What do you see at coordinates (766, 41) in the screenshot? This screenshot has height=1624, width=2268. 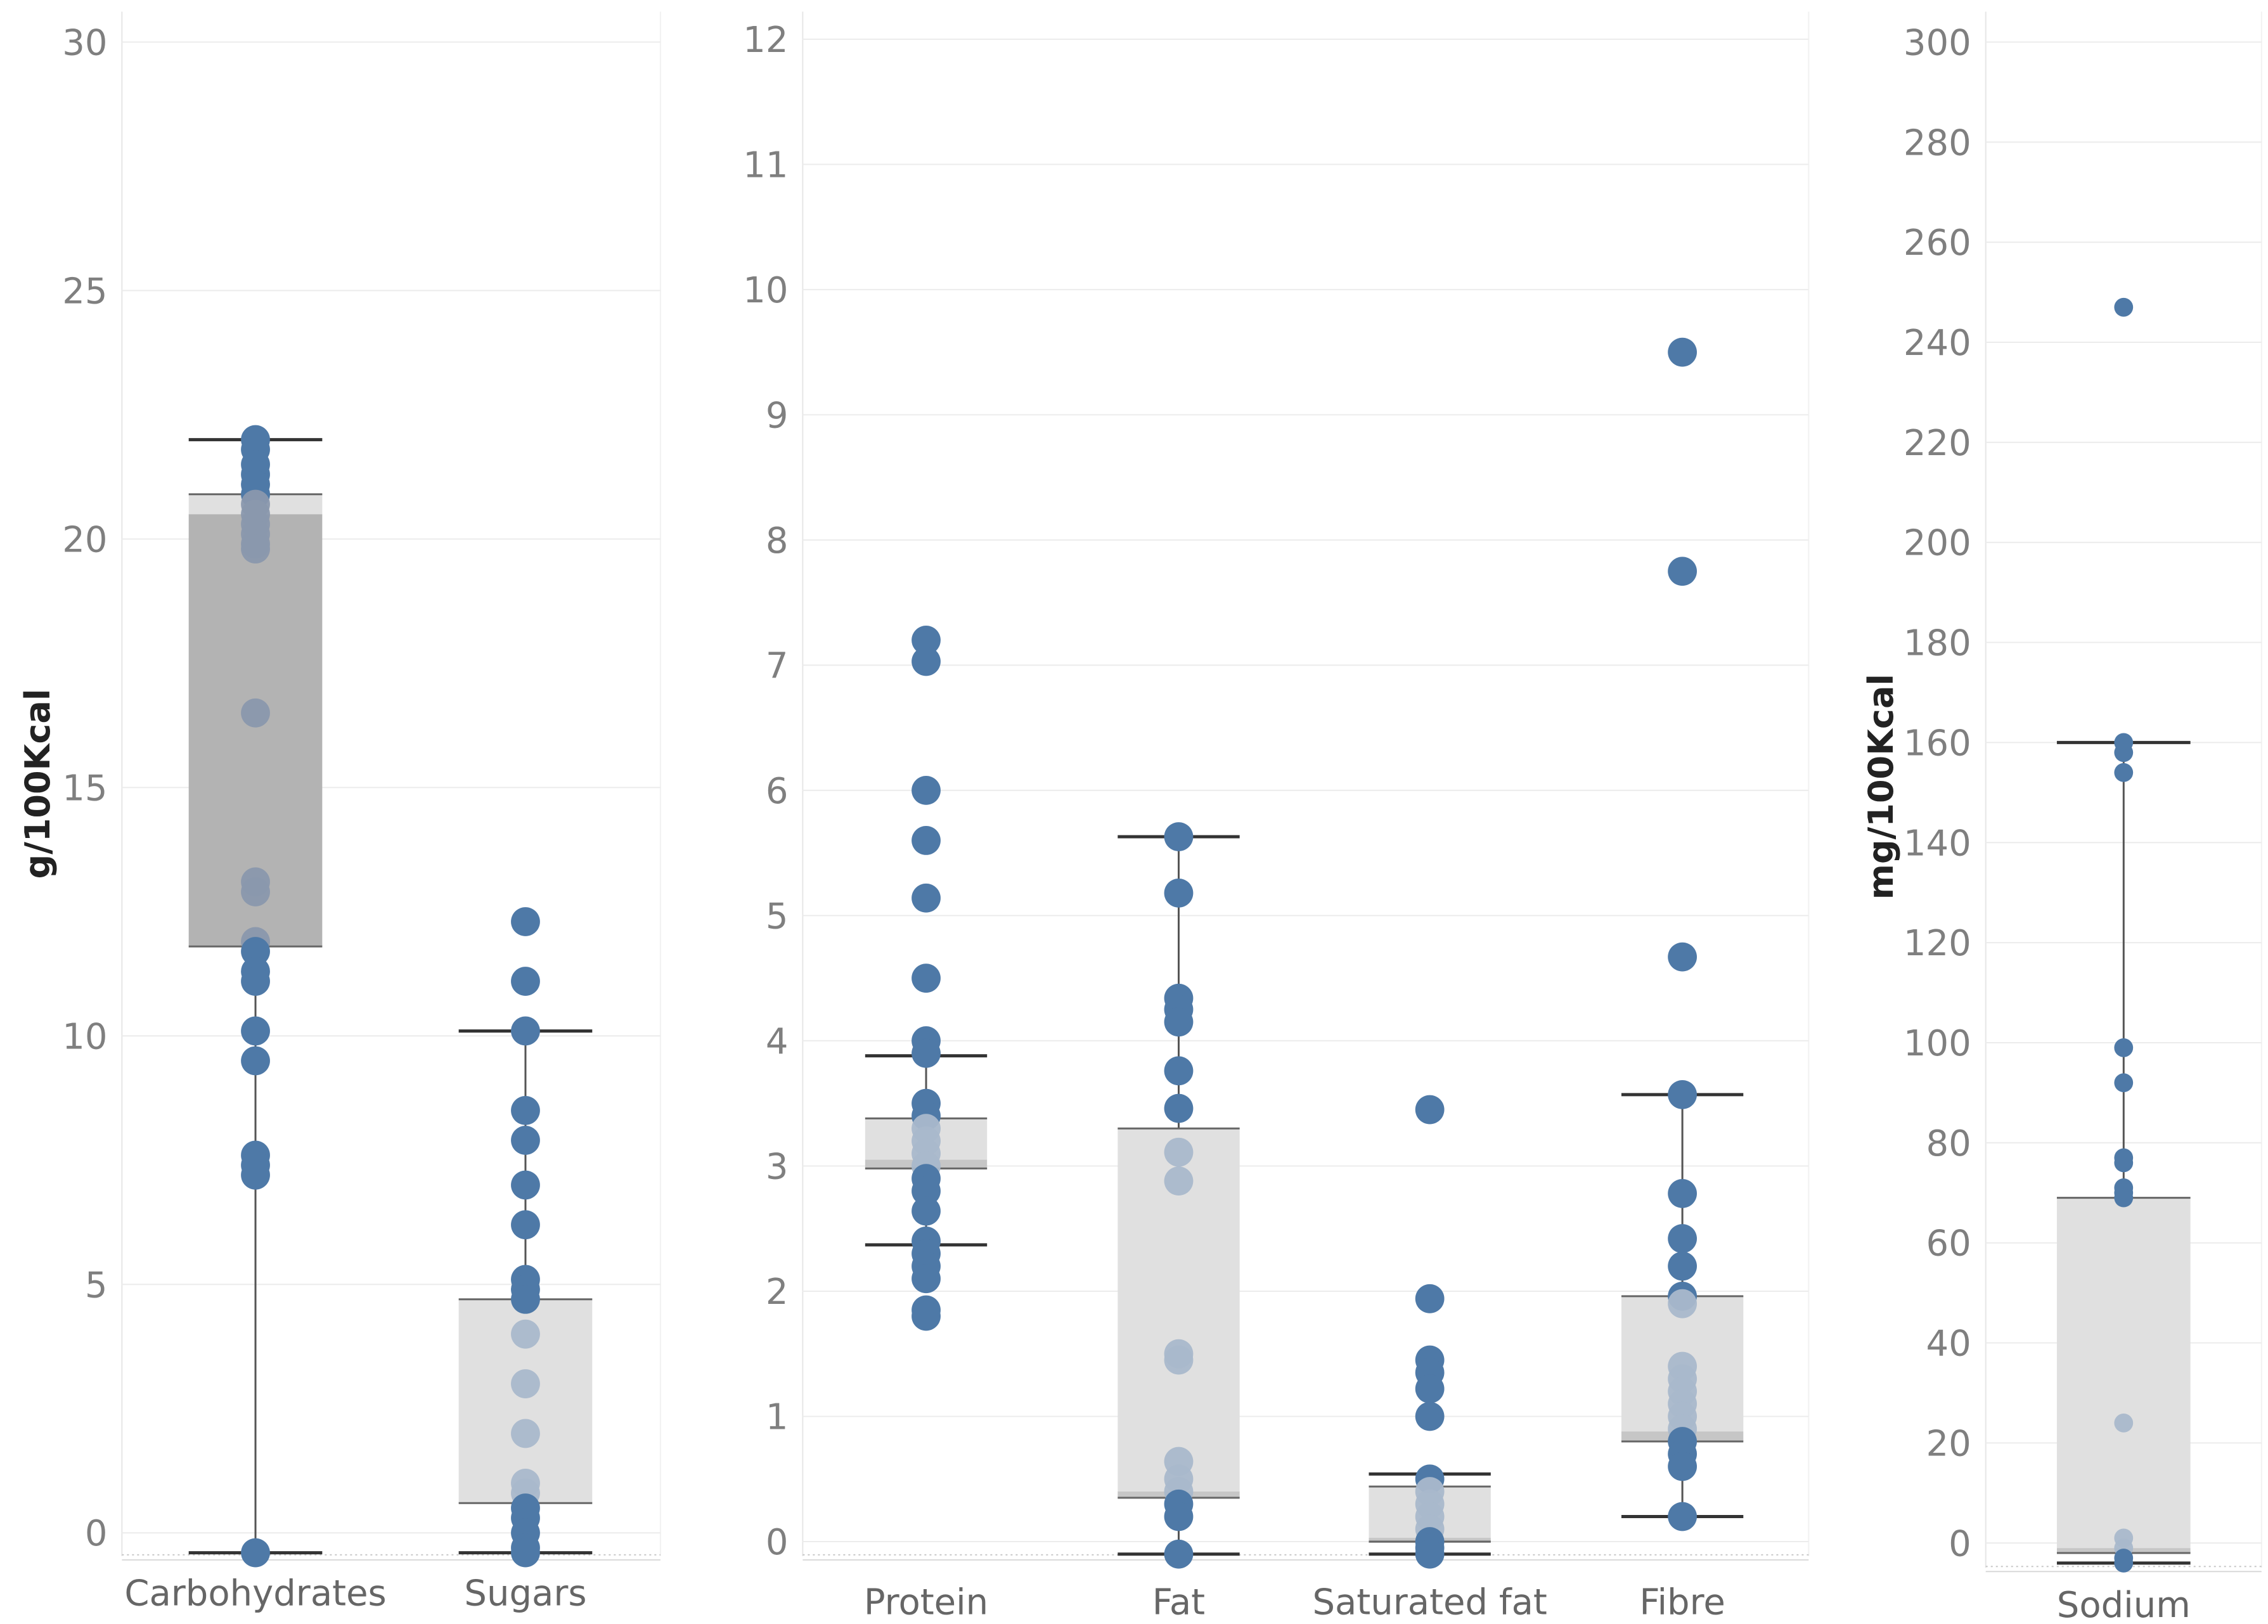 I see `y-tick-label: 12` at bounding box center [766, 41].